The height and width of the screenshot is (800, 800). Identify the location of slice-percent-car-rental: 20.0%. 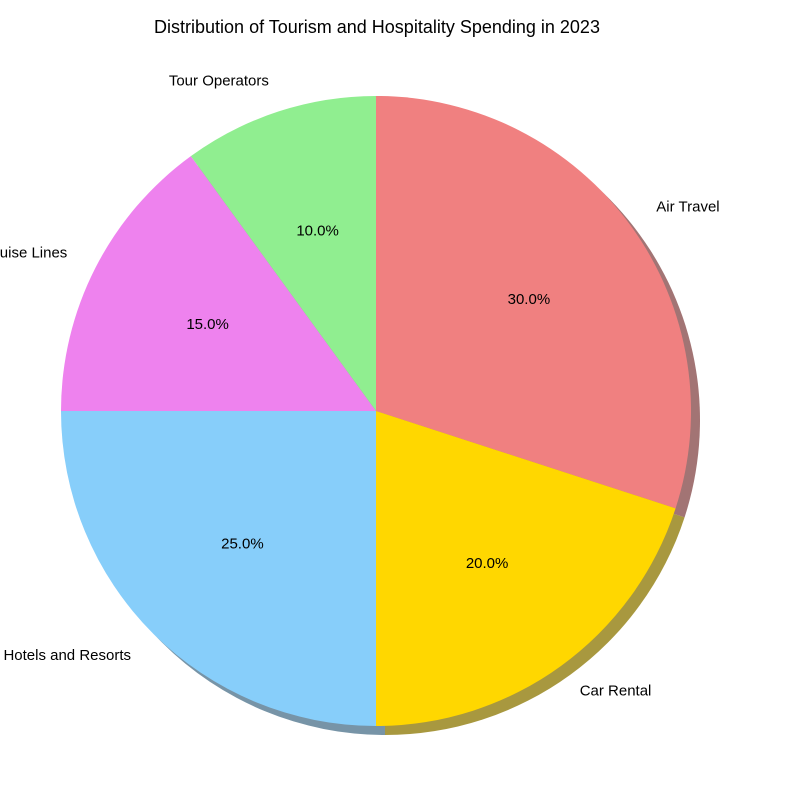
(487, 563).